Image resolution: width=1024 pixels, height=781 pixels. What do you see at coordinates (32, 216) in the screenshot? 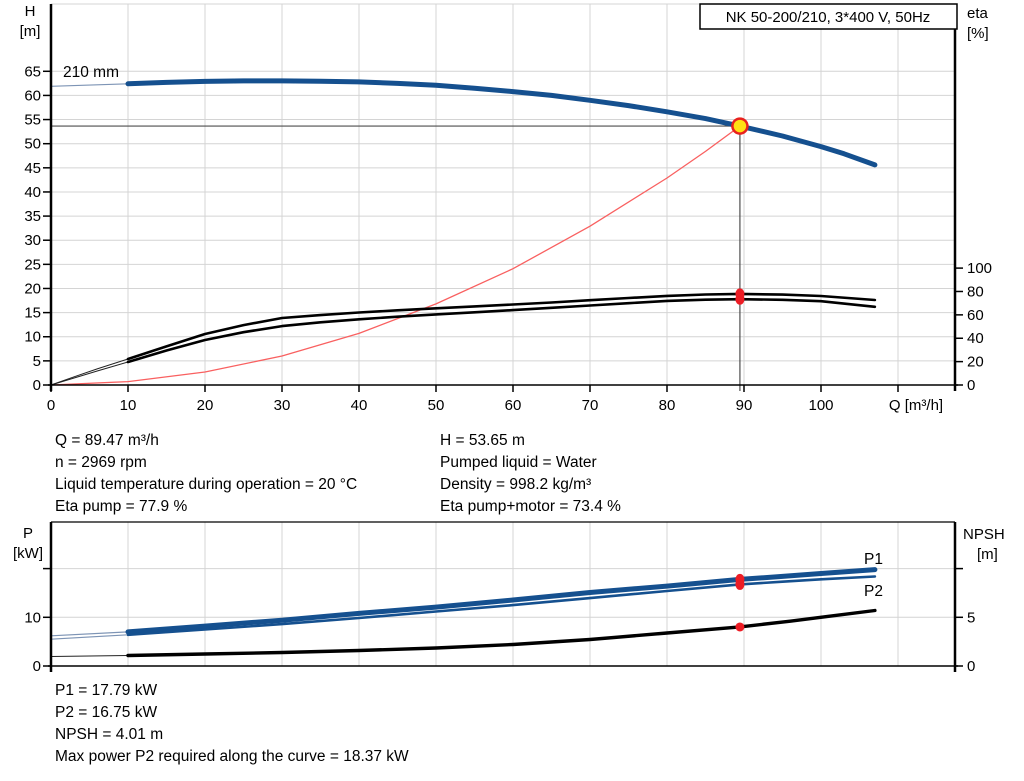
I see `h-tick-label: 35` at bounding box center [32, 216].